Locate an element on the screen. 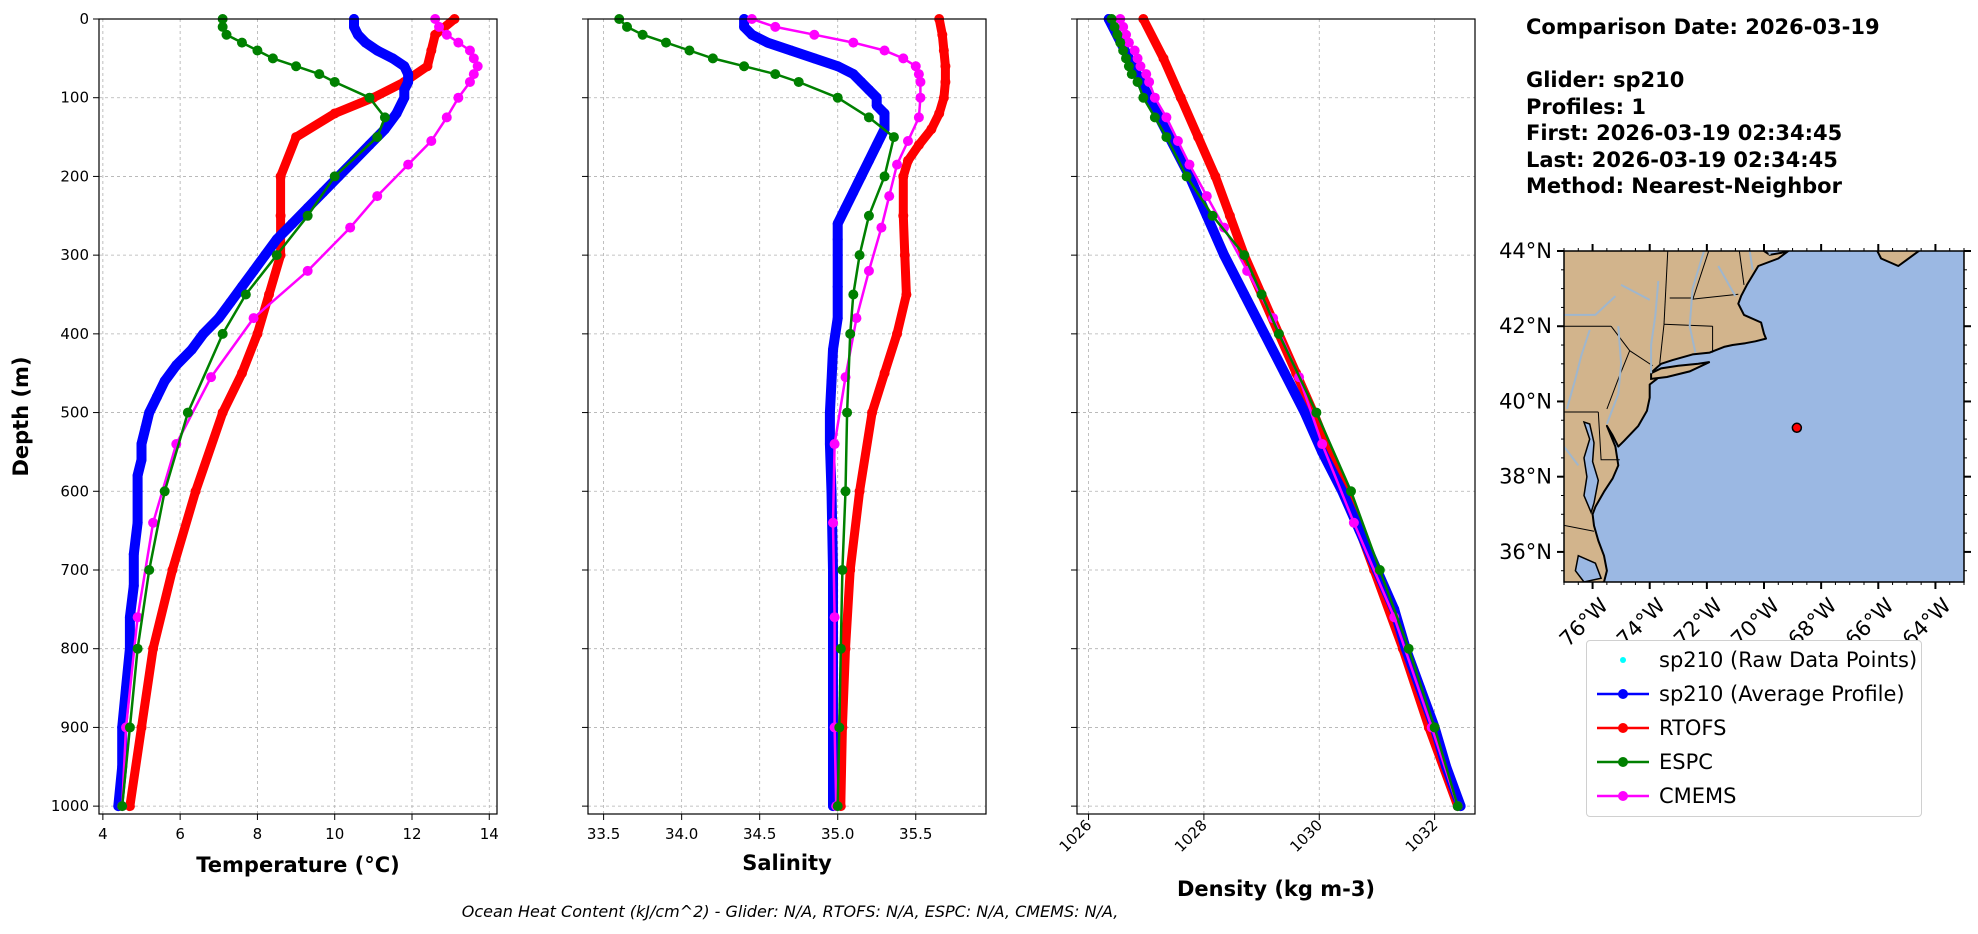 This screenshot has height=934, width=1978. pamlico-sound is located at coordinates (1588, 568).